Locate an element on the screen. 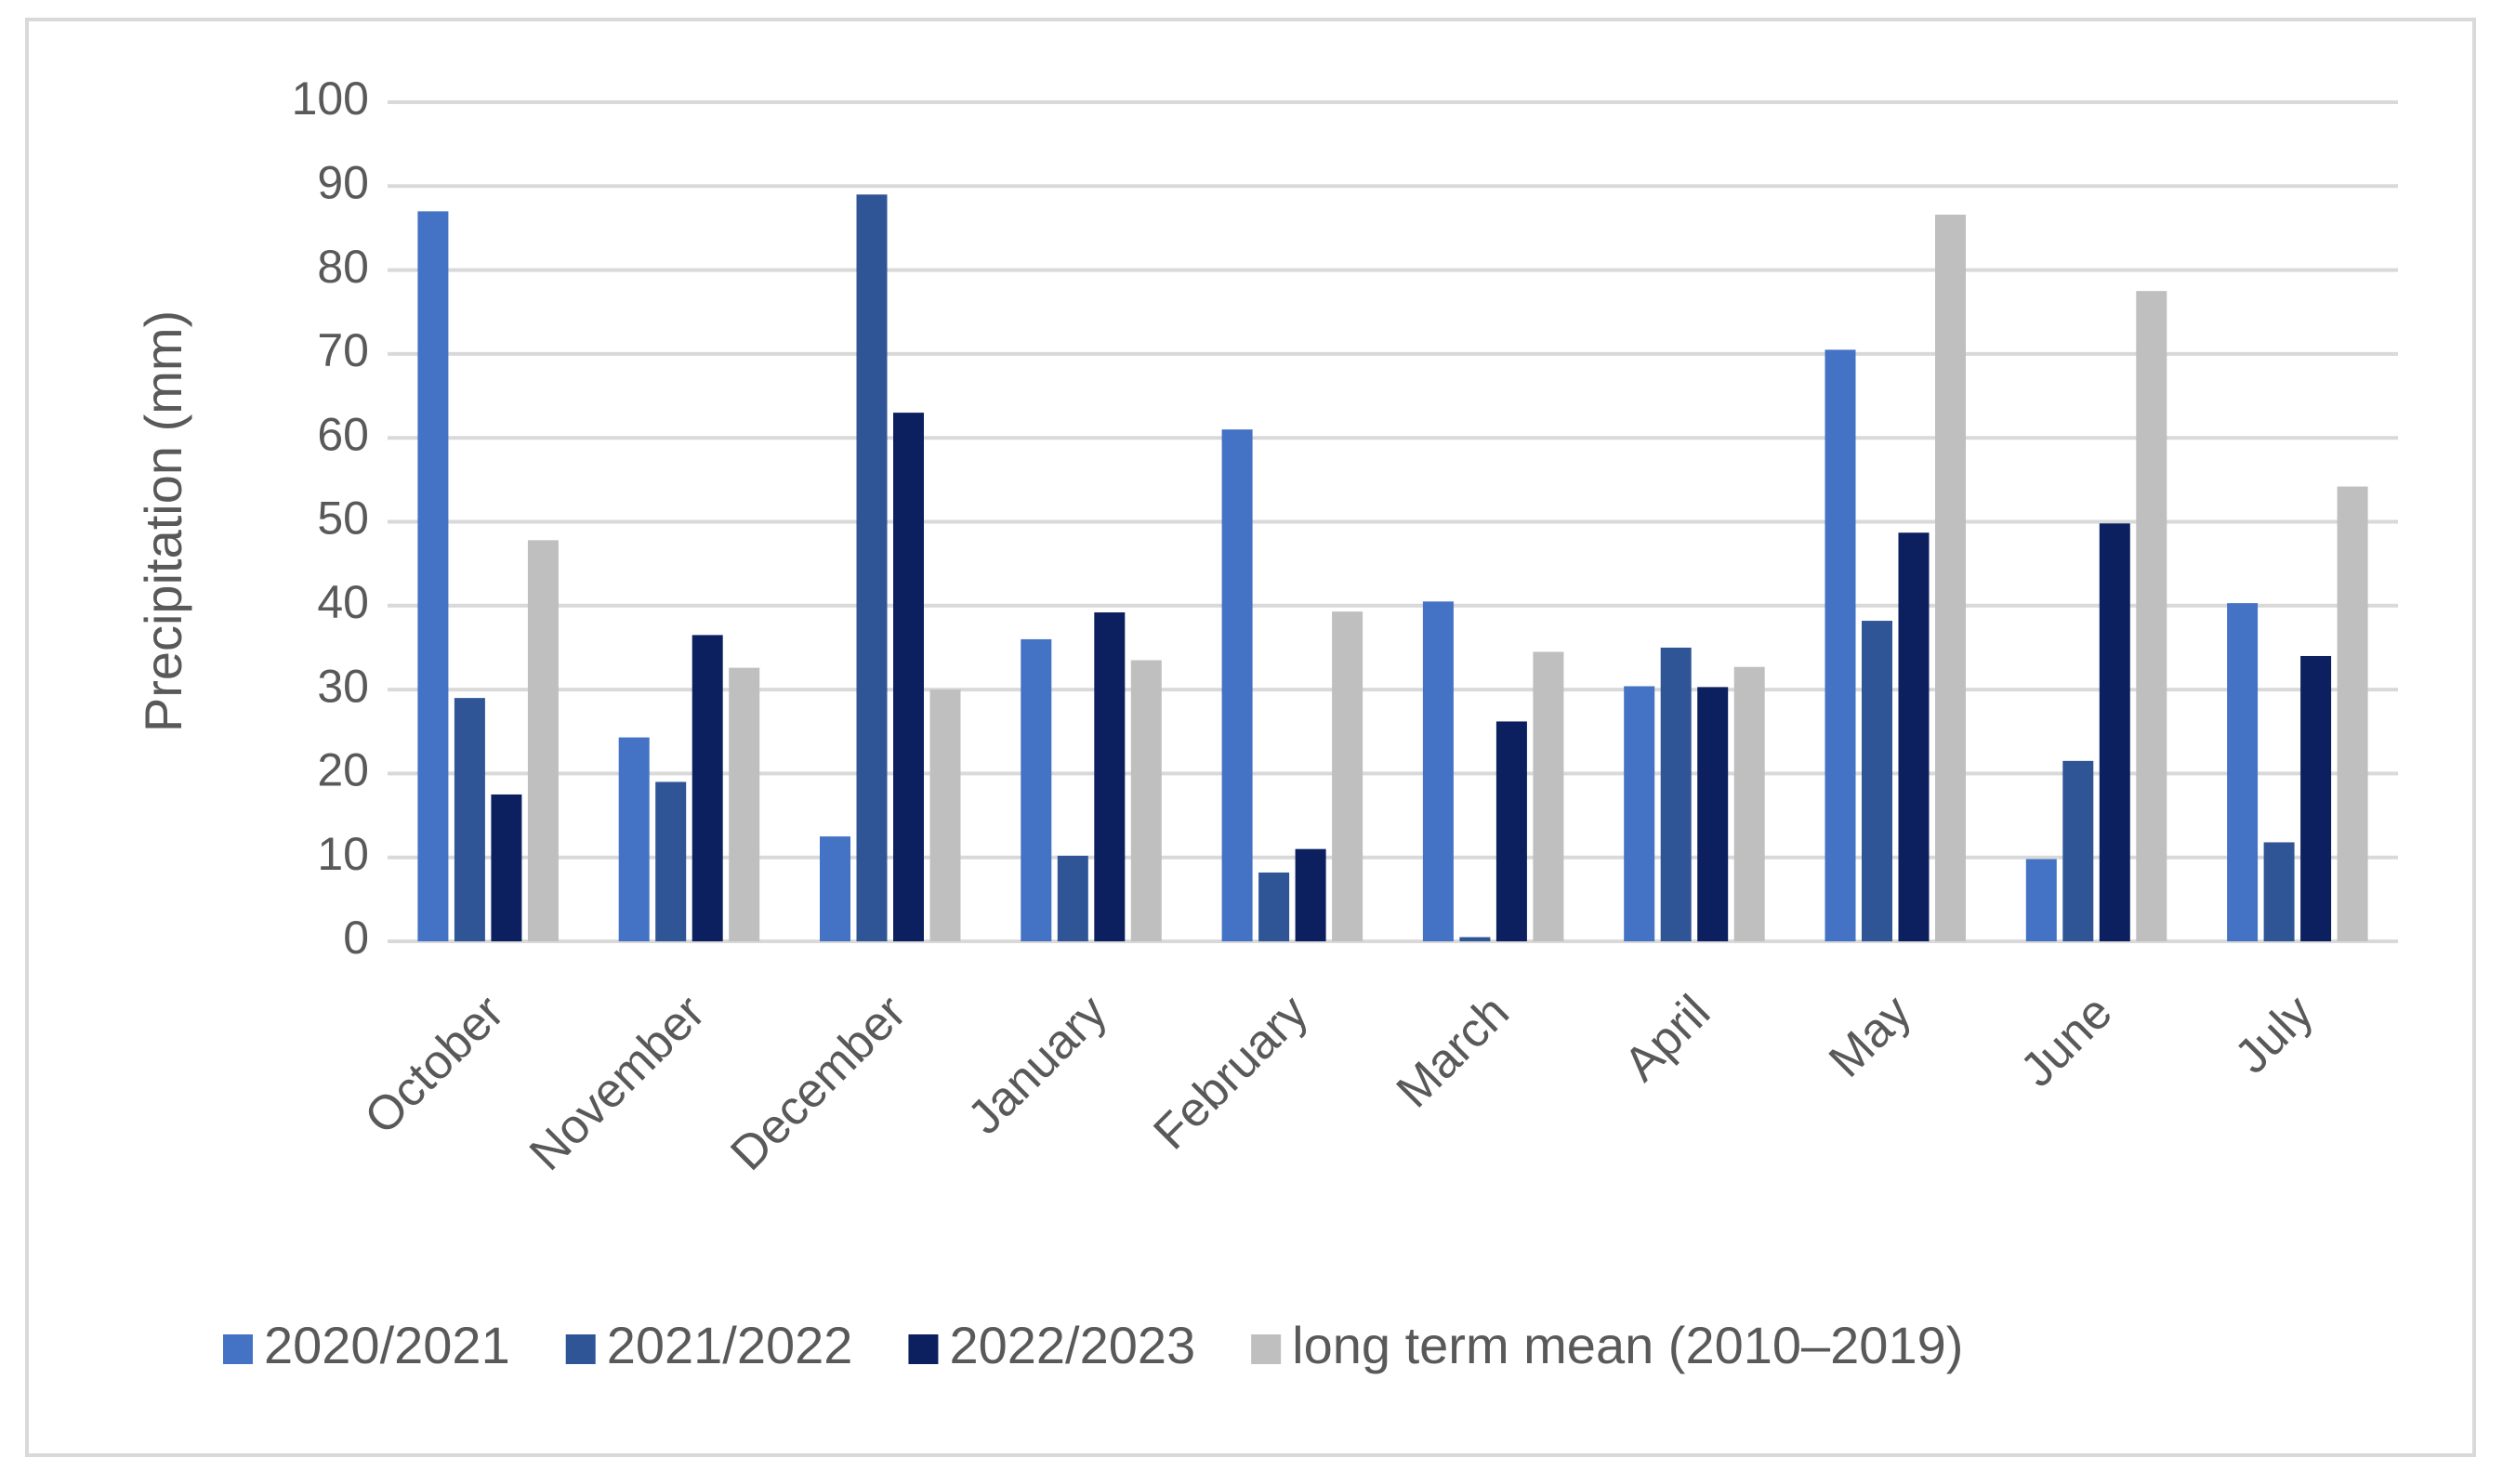 The width and height of the screenshot is (2503, 1484). y-tick-label: 40 is located at coordinates (343, 602).